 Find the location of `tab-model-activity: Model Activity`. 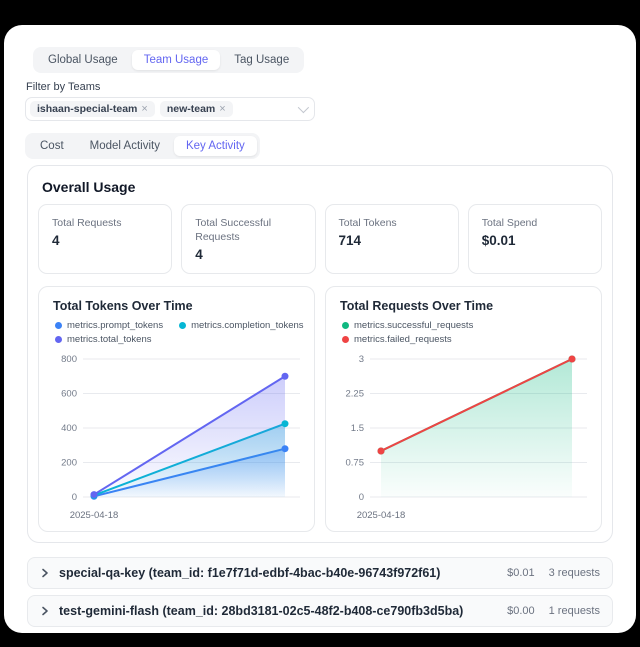

tab-model-activity: Model Activity is located at coordinates (124, 146).